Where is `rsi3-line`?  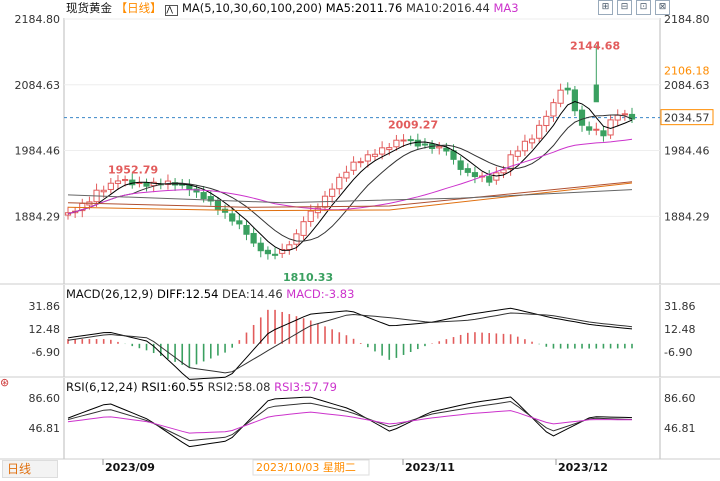 rsi3-line is located at coordinates (349, 422).